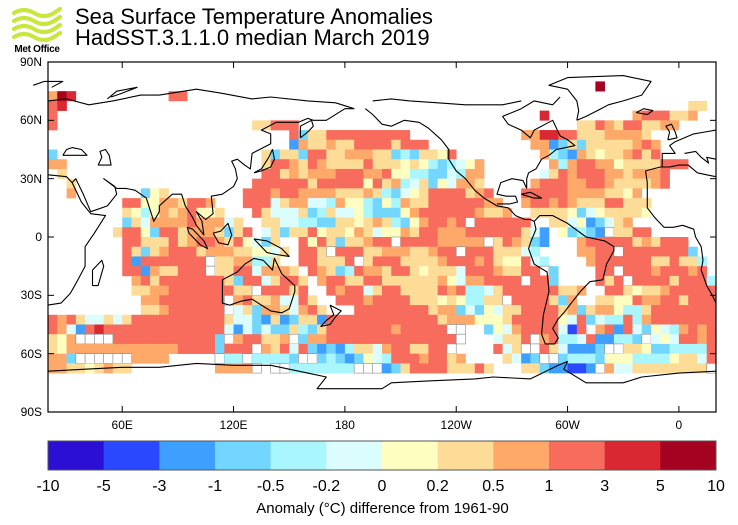 The width and height of the screenshot is (738, 525). Describe the element at coordinates (344, 425) in the screenshot. I see `x-tick-label: 180` at that location.